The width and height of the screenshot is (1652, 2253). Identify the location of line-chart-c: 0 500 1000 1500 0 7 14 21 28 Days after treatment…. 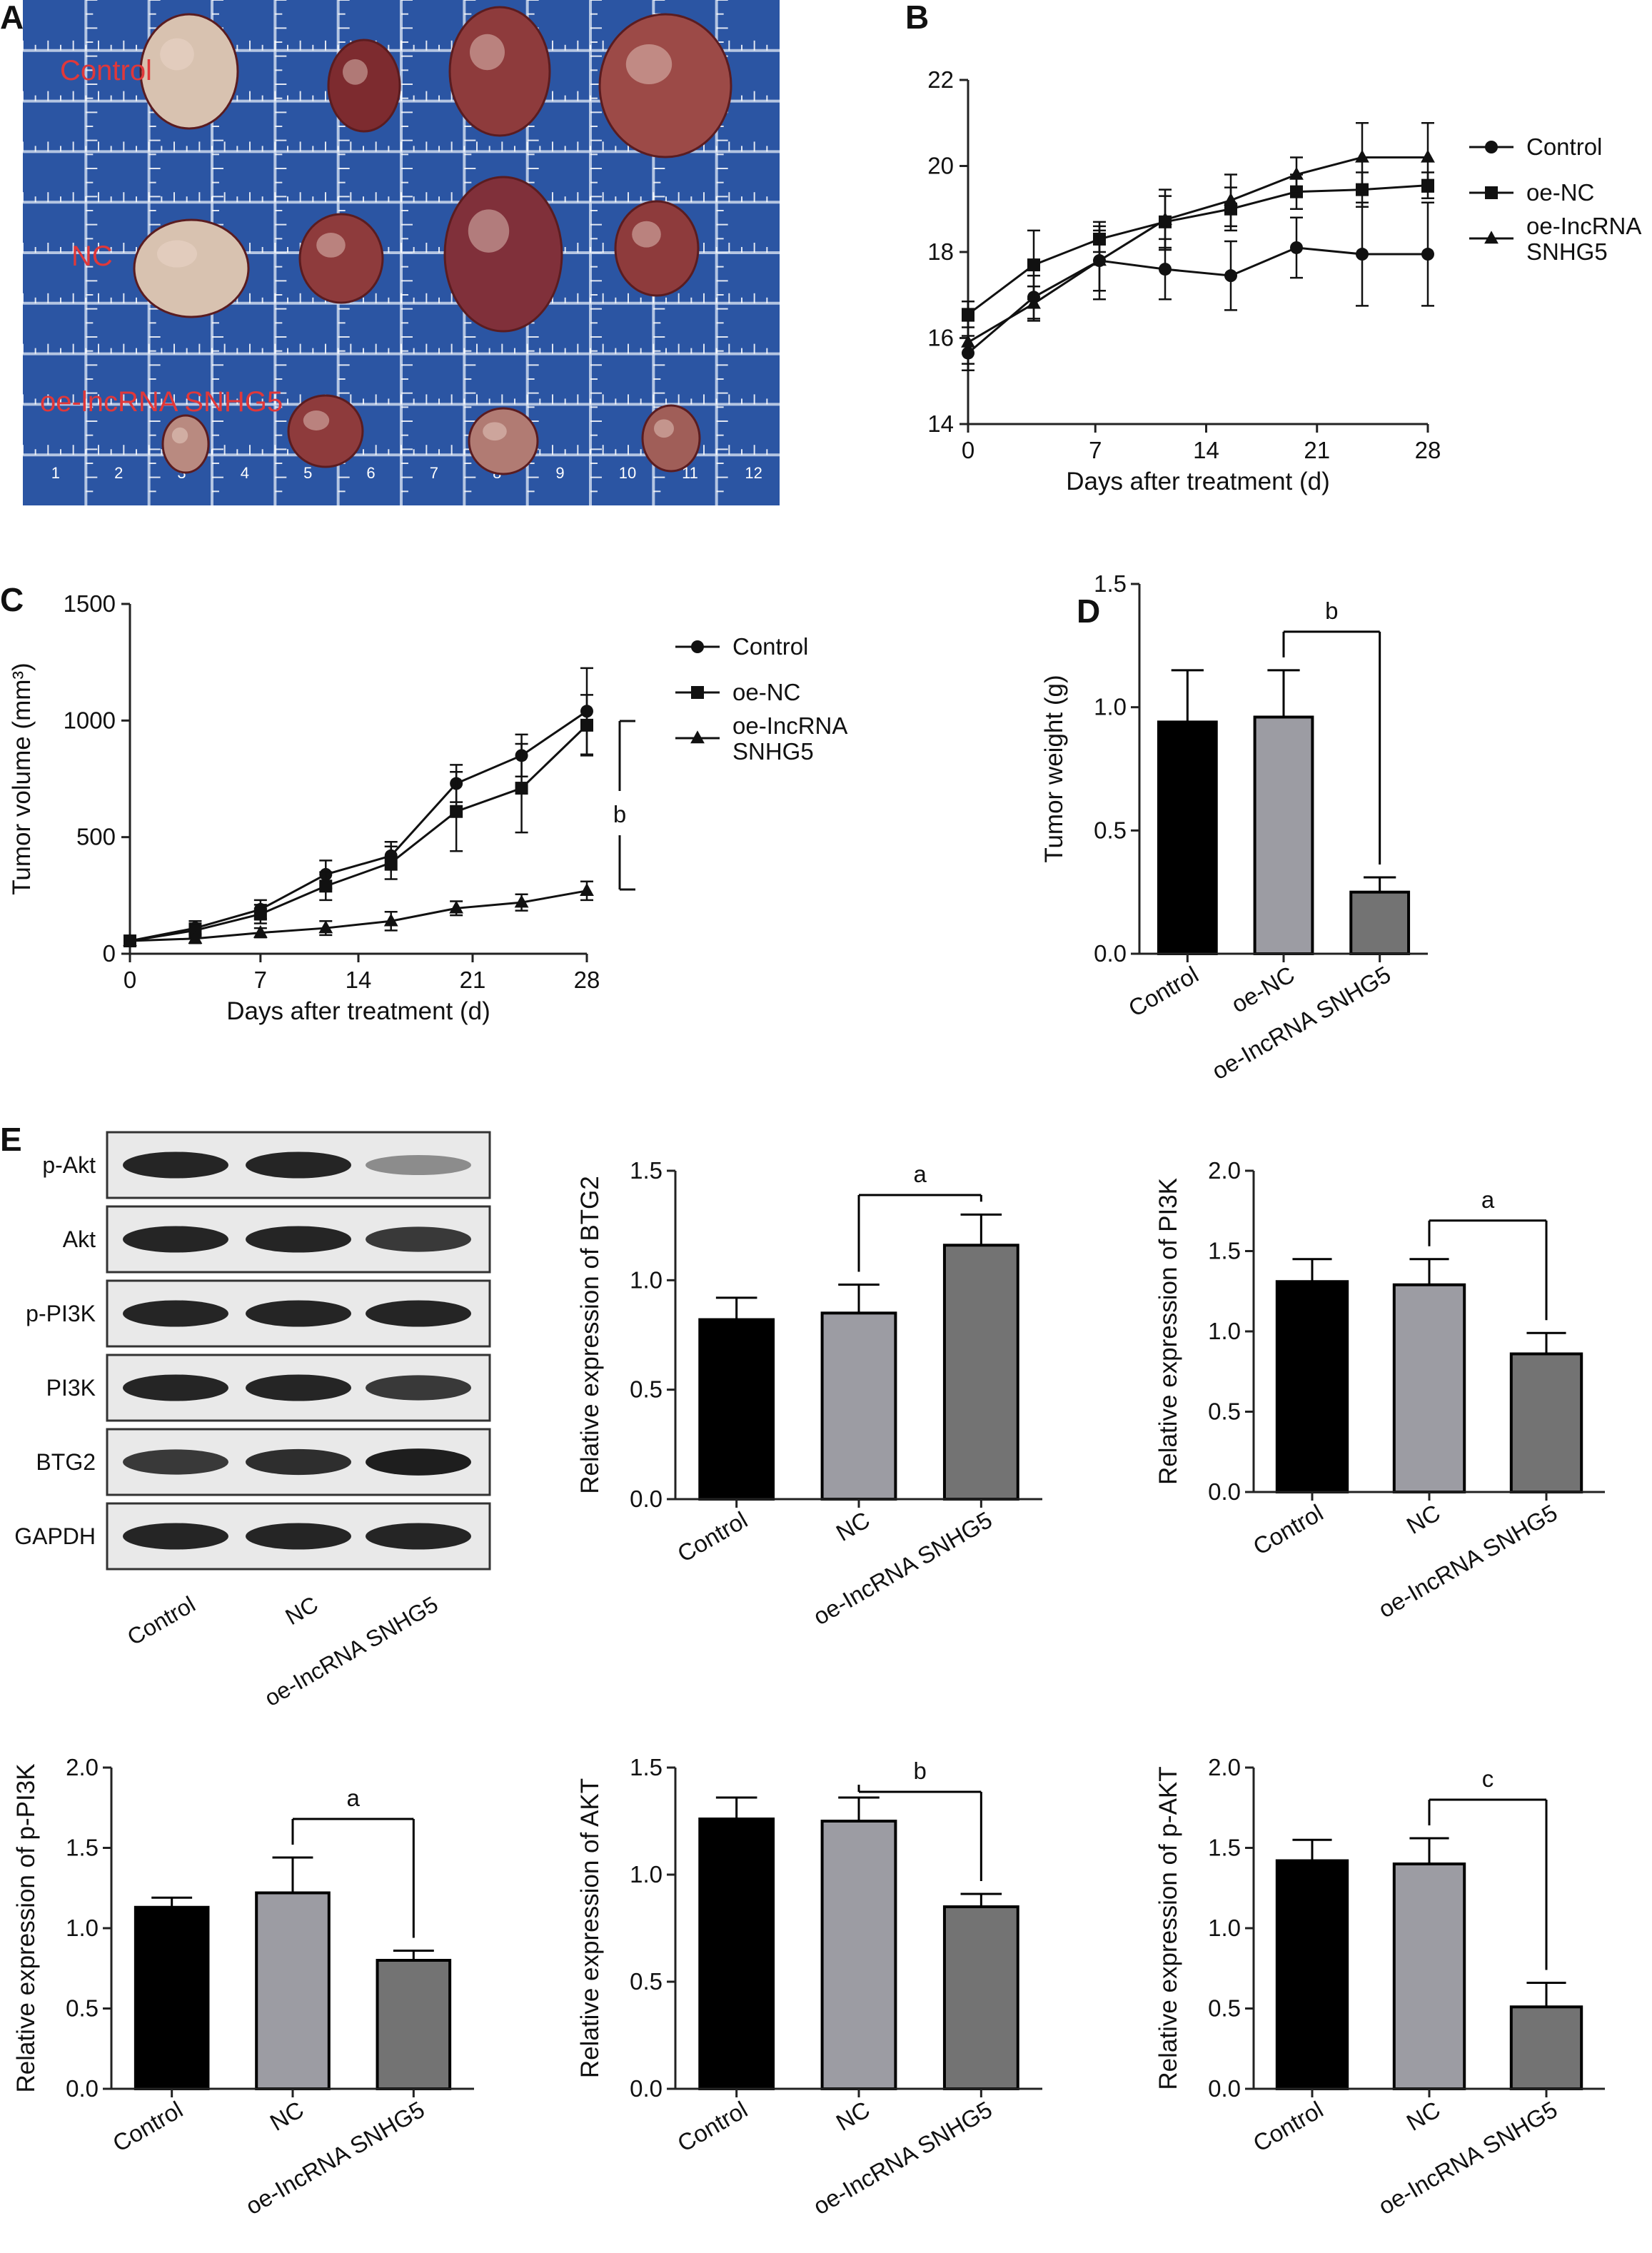
(428, 807).